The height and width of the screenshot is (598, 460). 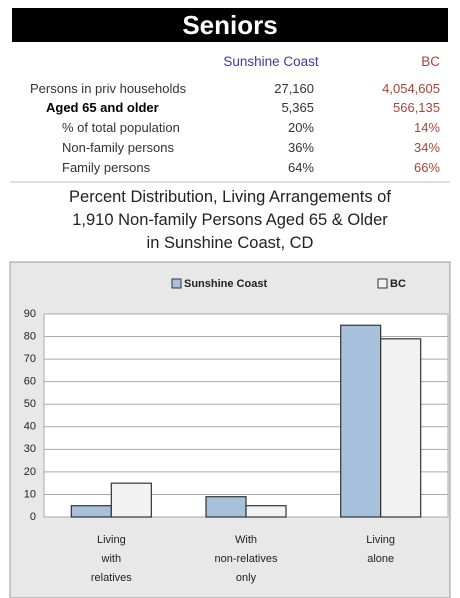 I want to click on row-label: Persons in priv households, so click(x=108, y=88).